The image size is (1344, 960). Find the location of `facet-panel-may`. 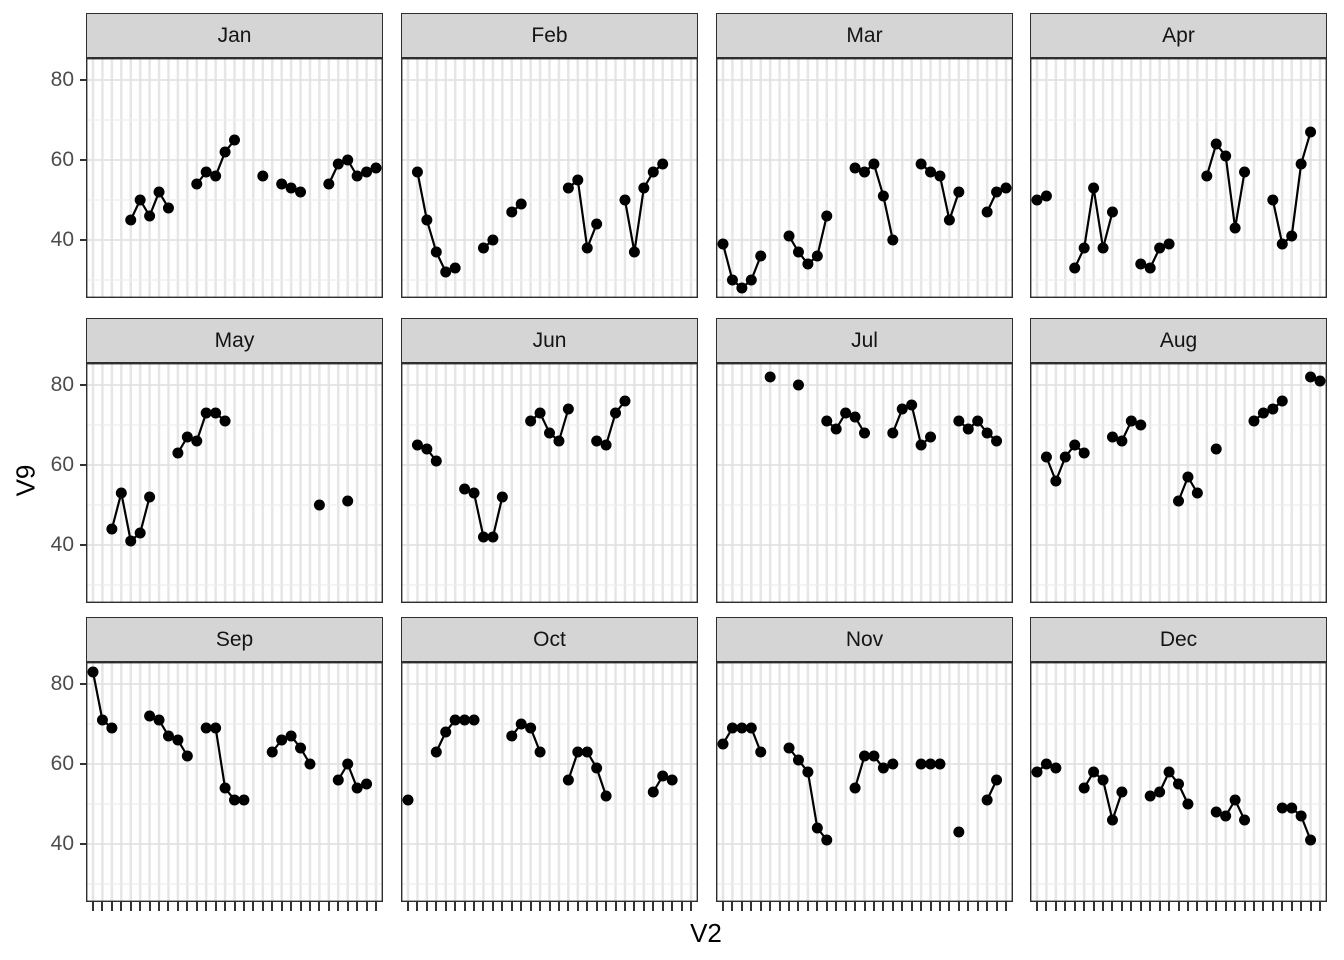

facet-panel-may is located at coordinates (234, 483).